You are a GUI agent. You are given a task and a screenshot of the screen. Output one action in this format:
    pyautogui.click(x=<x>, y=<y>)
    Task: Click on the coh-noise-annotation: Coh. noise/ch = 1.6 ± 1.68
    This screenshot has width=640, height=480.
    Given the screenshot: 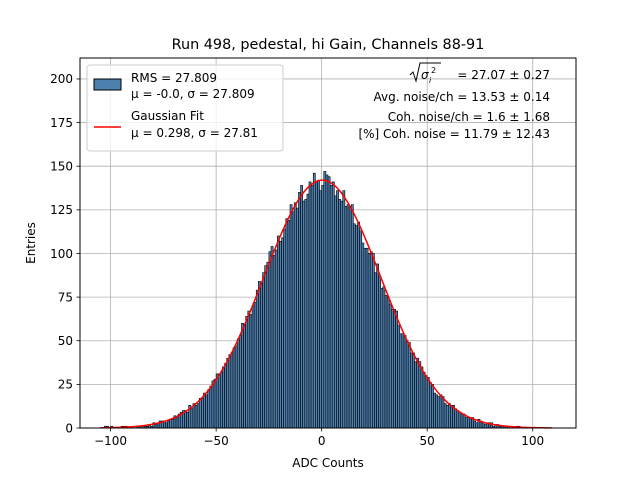 What is the action you would take?
    pyautogui.click(x=469, y=117)
    